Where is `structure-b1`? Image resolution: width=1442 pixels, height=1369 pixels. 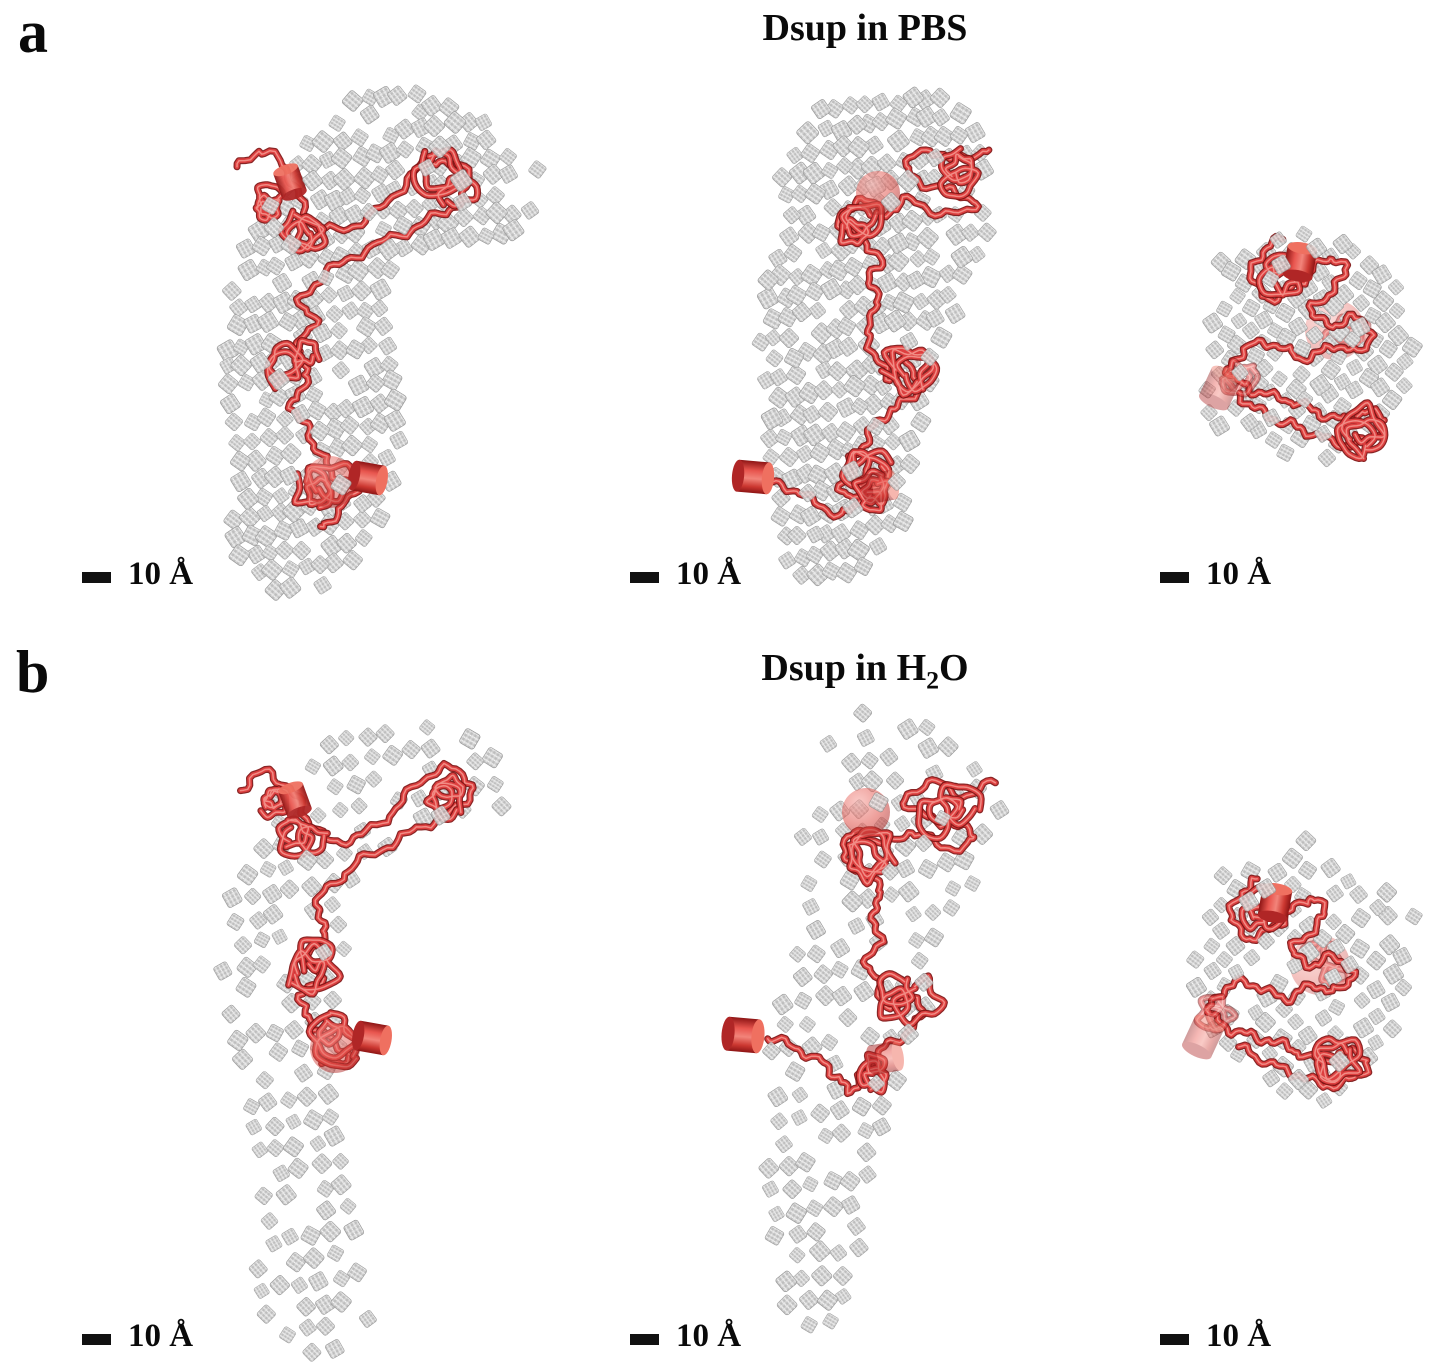
structure-b1 is located at coordinates (362, 1040).